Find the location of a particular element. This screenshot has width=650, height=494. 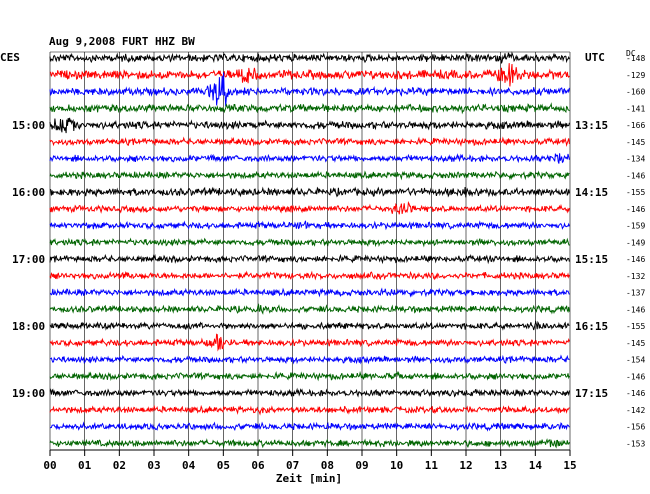

left-time-label: 16:00 is located at coordinates (28, 192).